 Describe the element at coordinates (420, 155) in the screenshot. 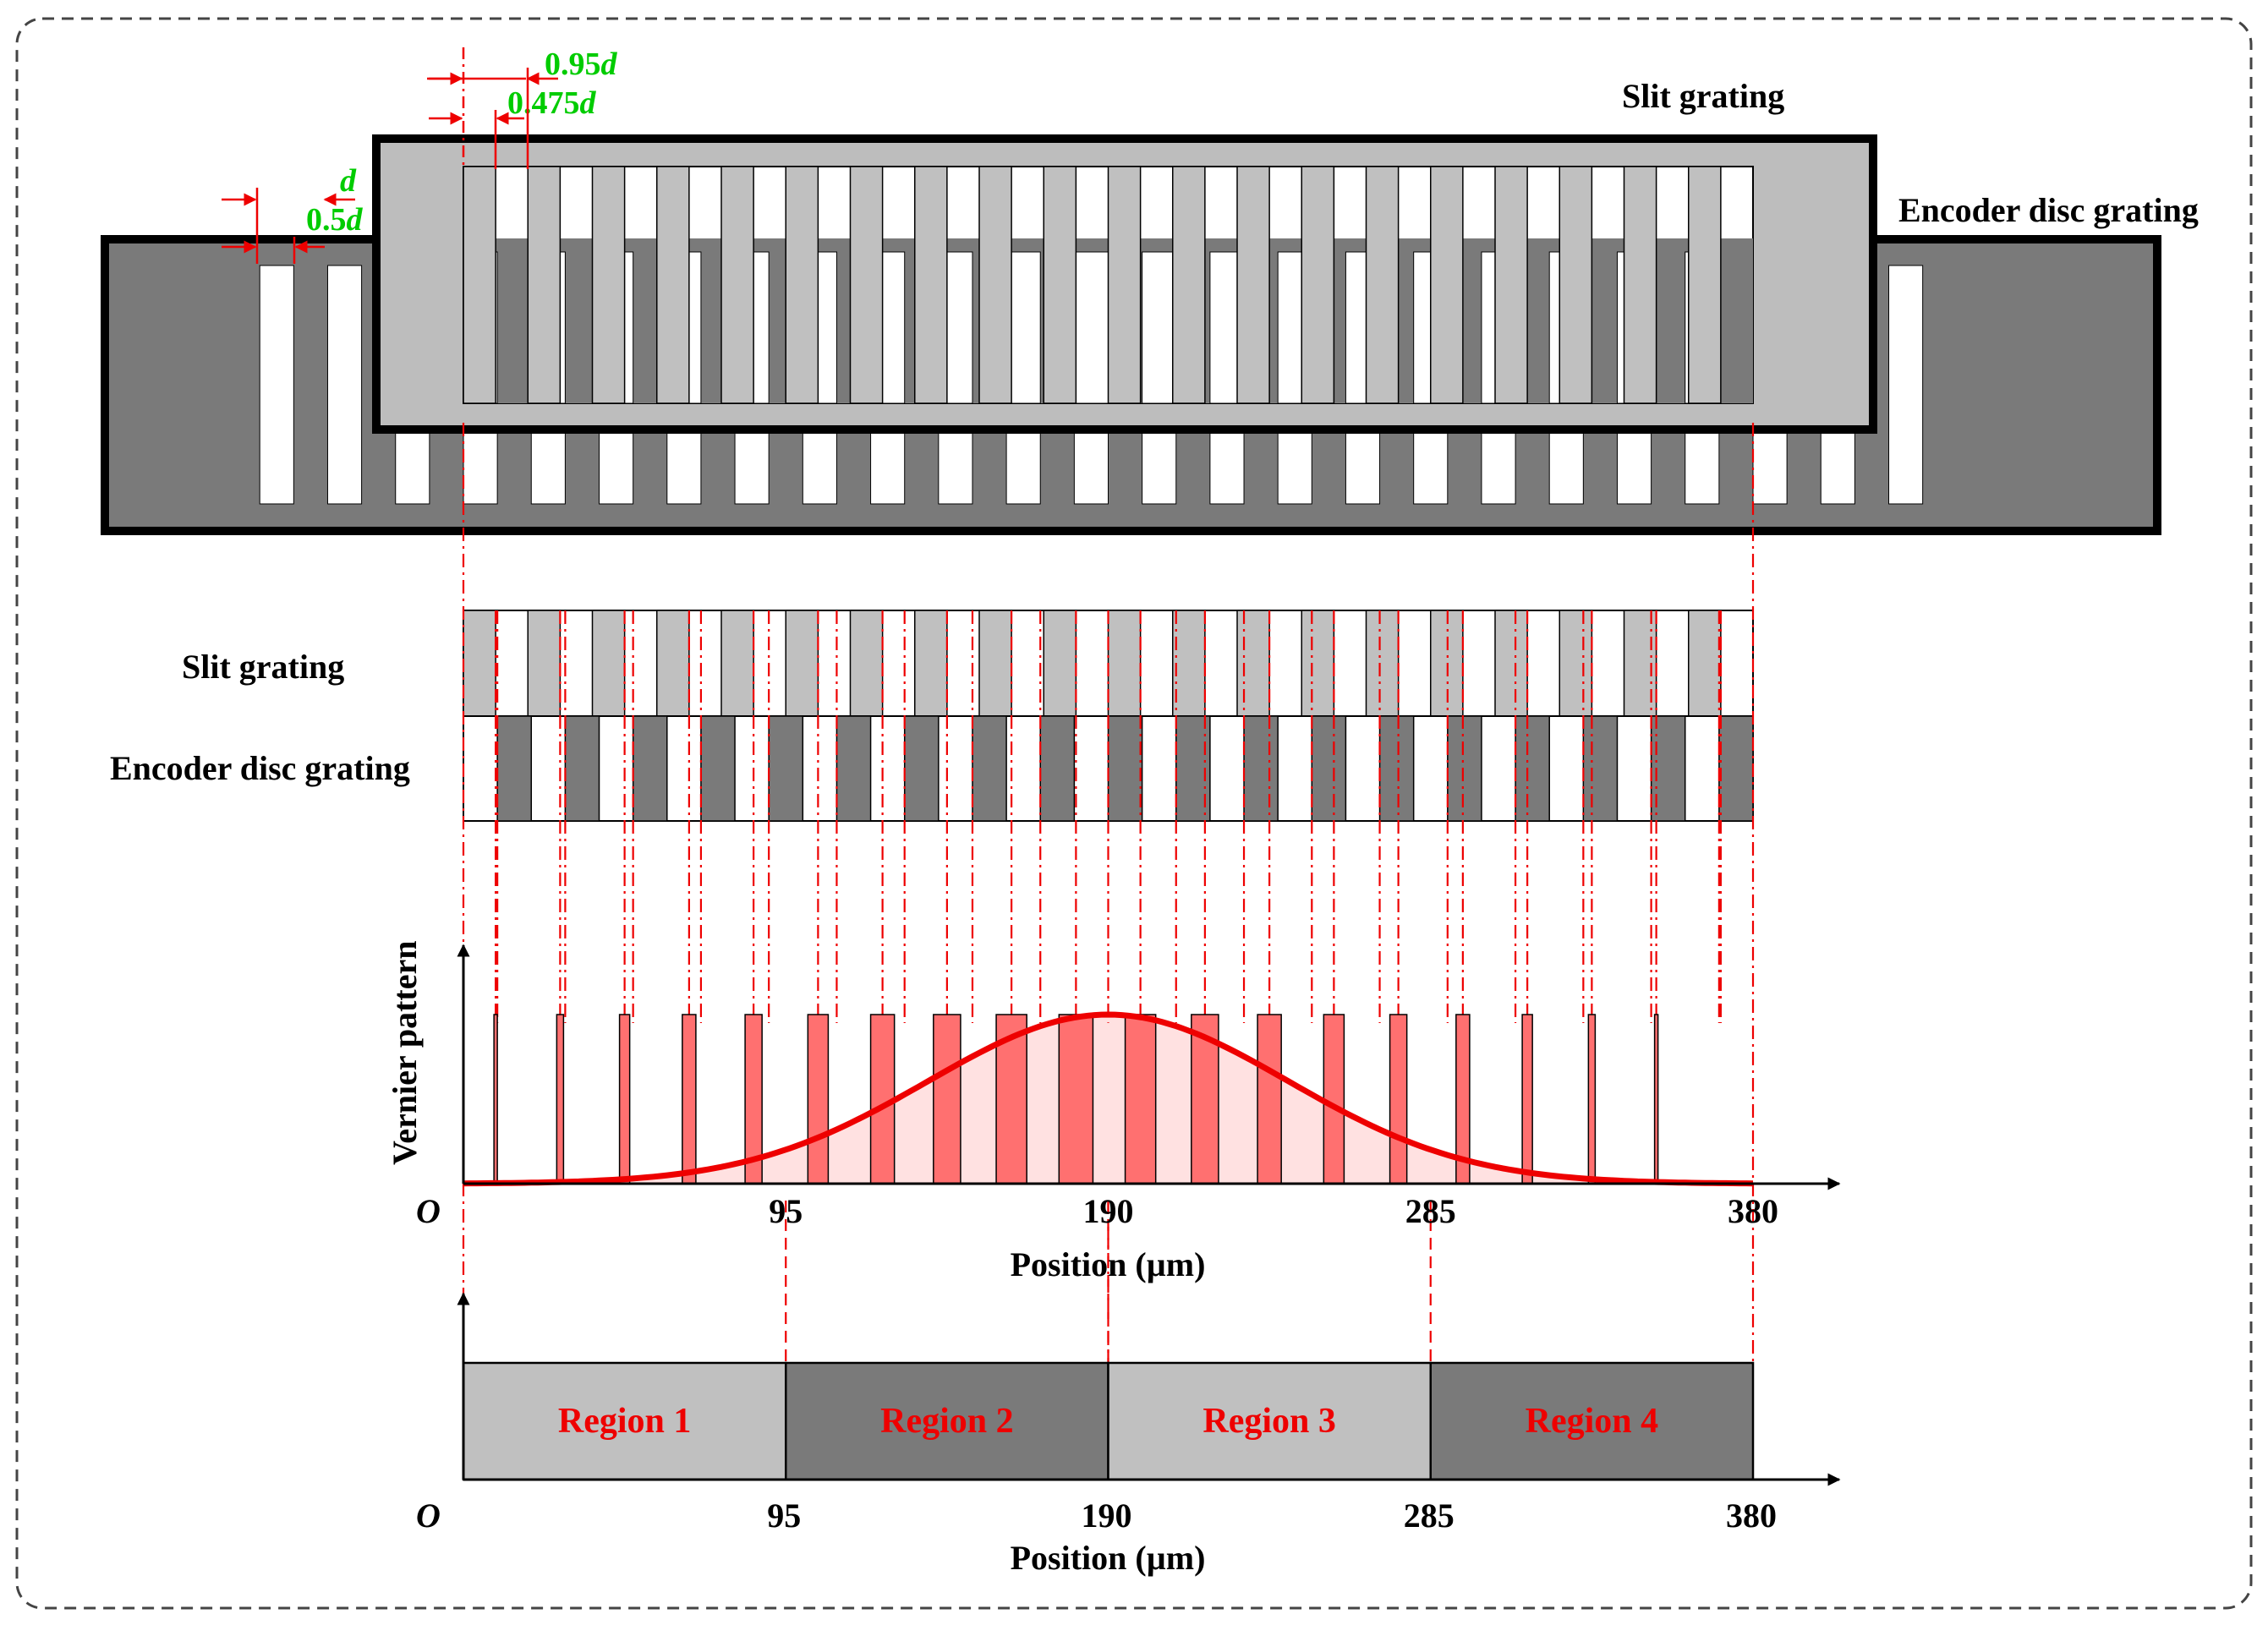

I see `dimension-annotations: 0.95d 0.475d d 0.5d` at that location.